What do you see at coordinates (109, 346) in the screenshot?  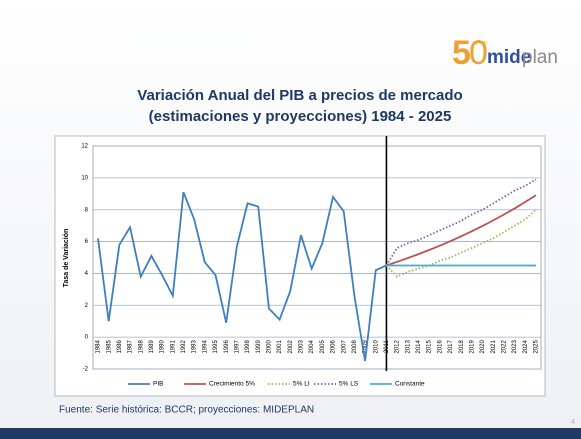 I see `x-tick-label: 1985` at bounding box center [109, 346].